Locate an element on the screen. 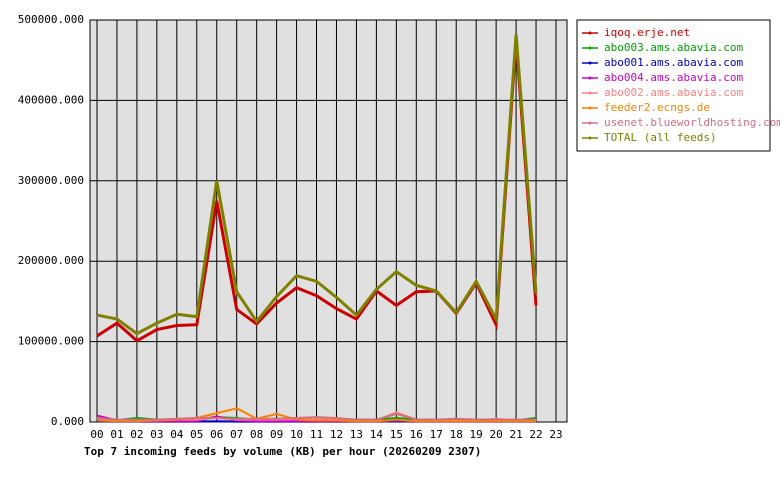 This screenshot has height=484, width=780. x-tick-label: 09 is located at coordinates (276, 434).